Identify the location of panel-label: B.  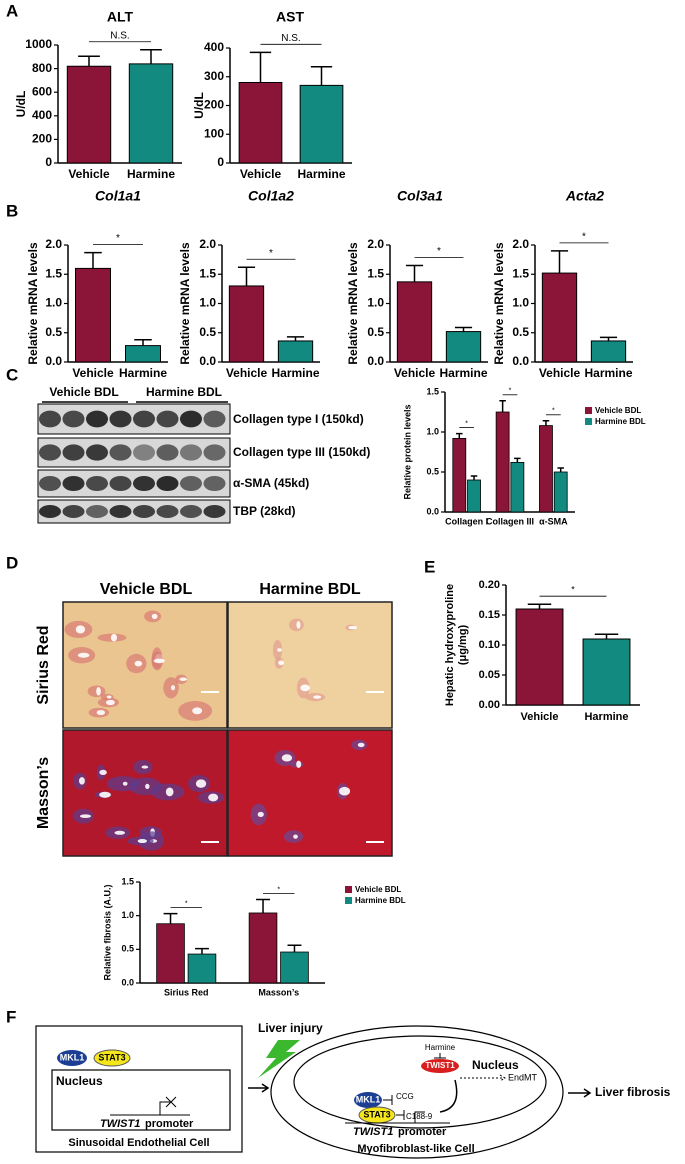
(12, 210).